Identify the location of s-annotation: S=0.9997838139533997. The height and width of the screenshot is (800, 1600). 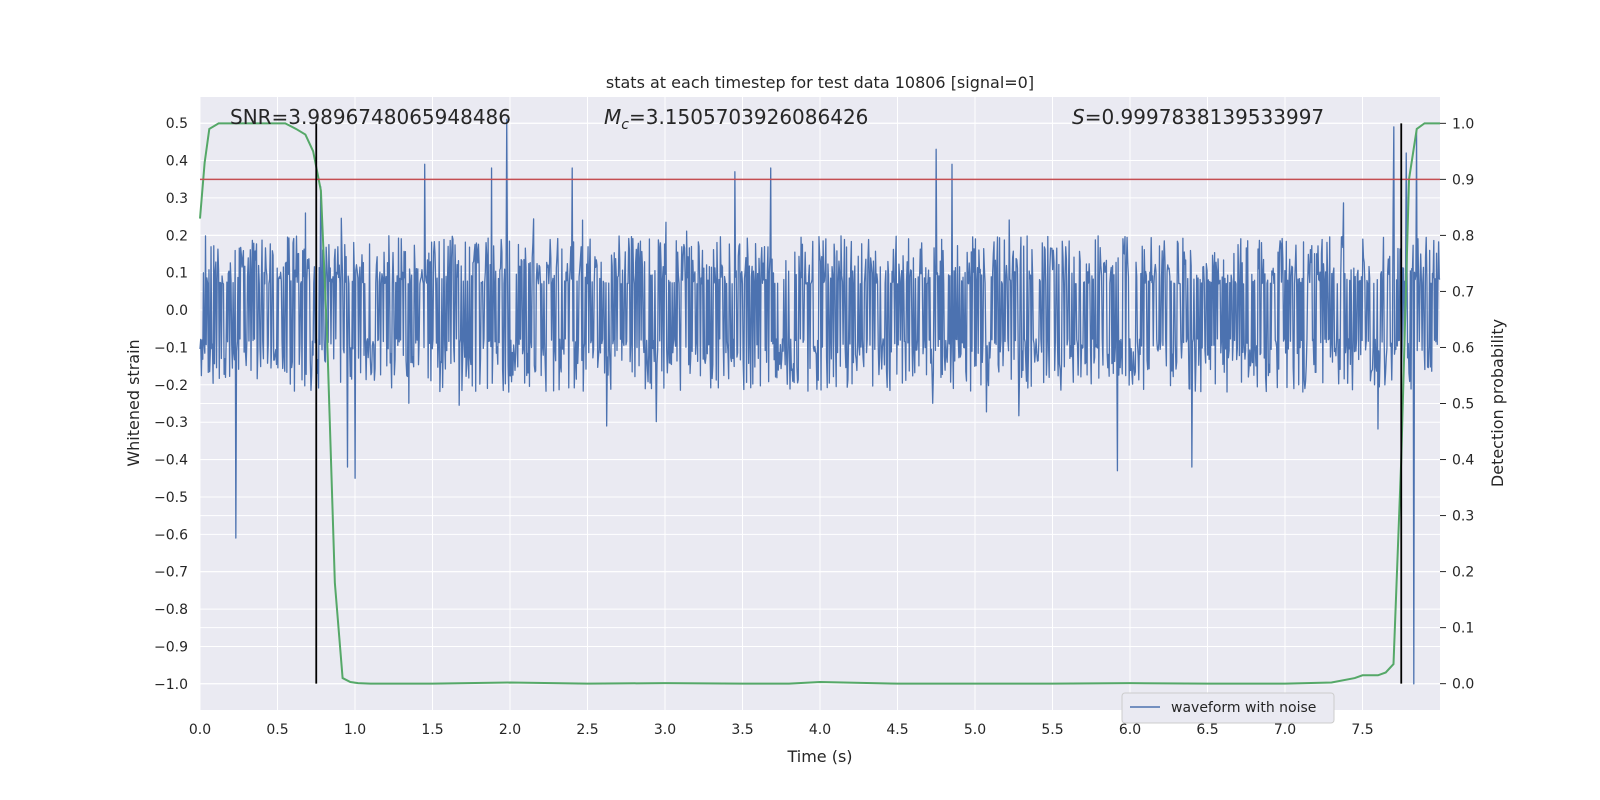
(1198, 117).